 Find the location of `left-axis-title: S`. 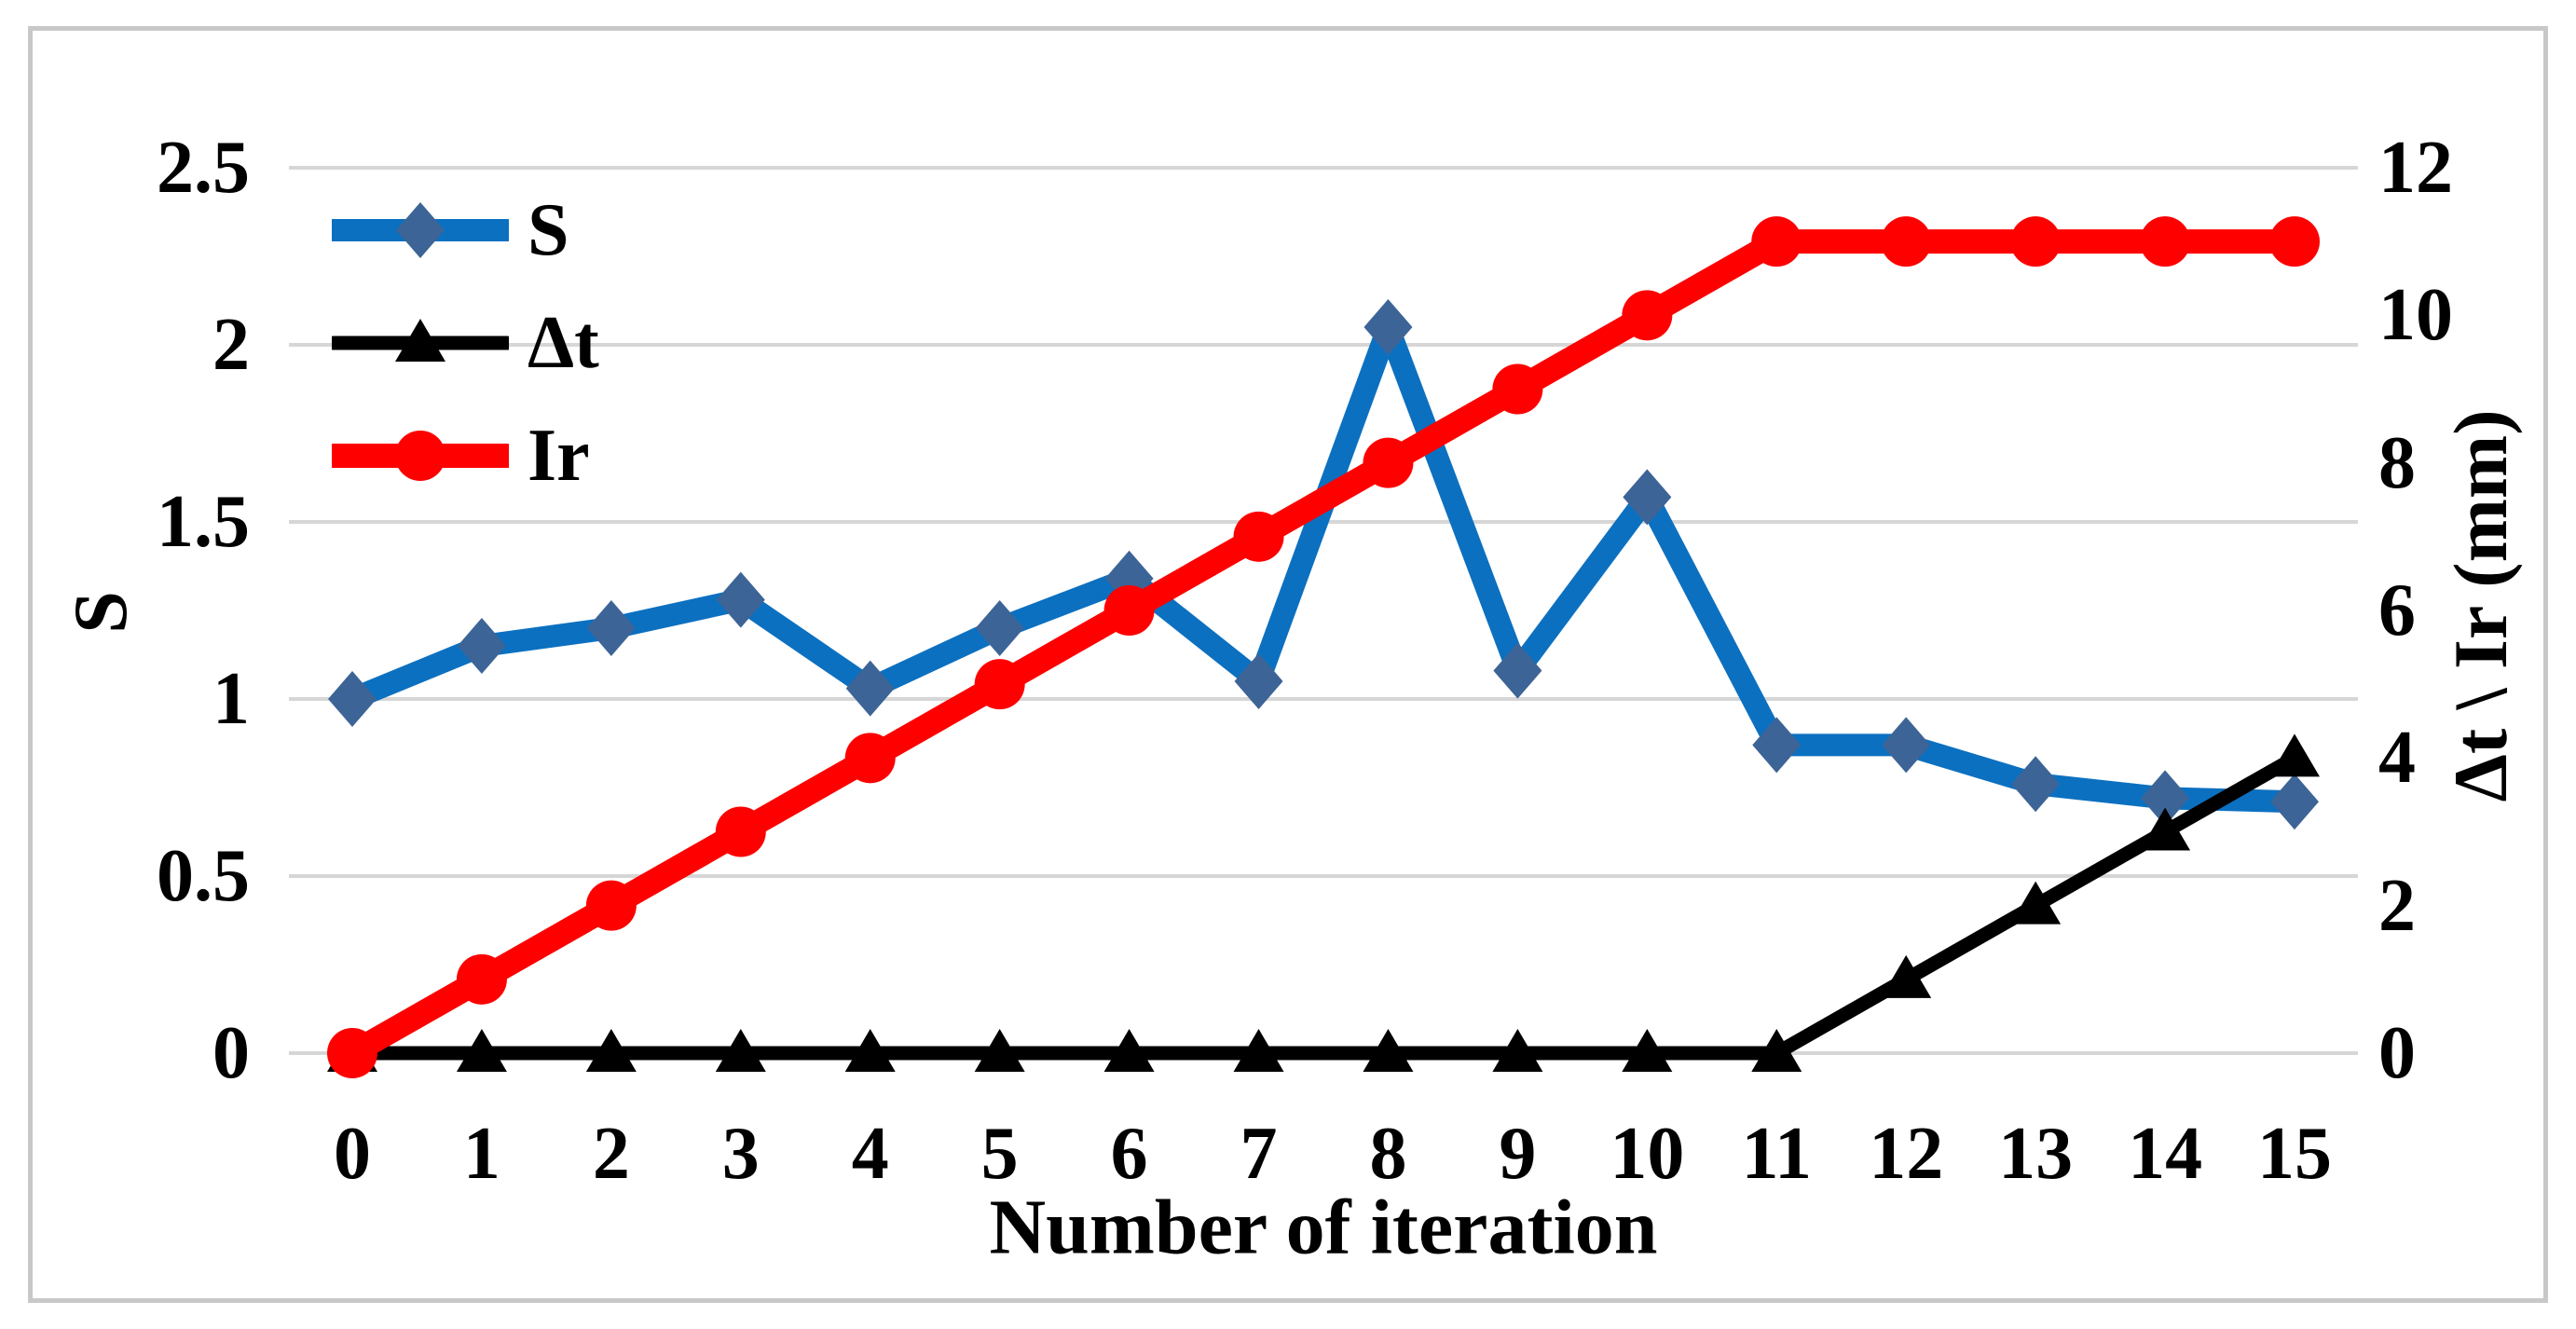

left-axis-title: S is located at coordinates (100, 612).